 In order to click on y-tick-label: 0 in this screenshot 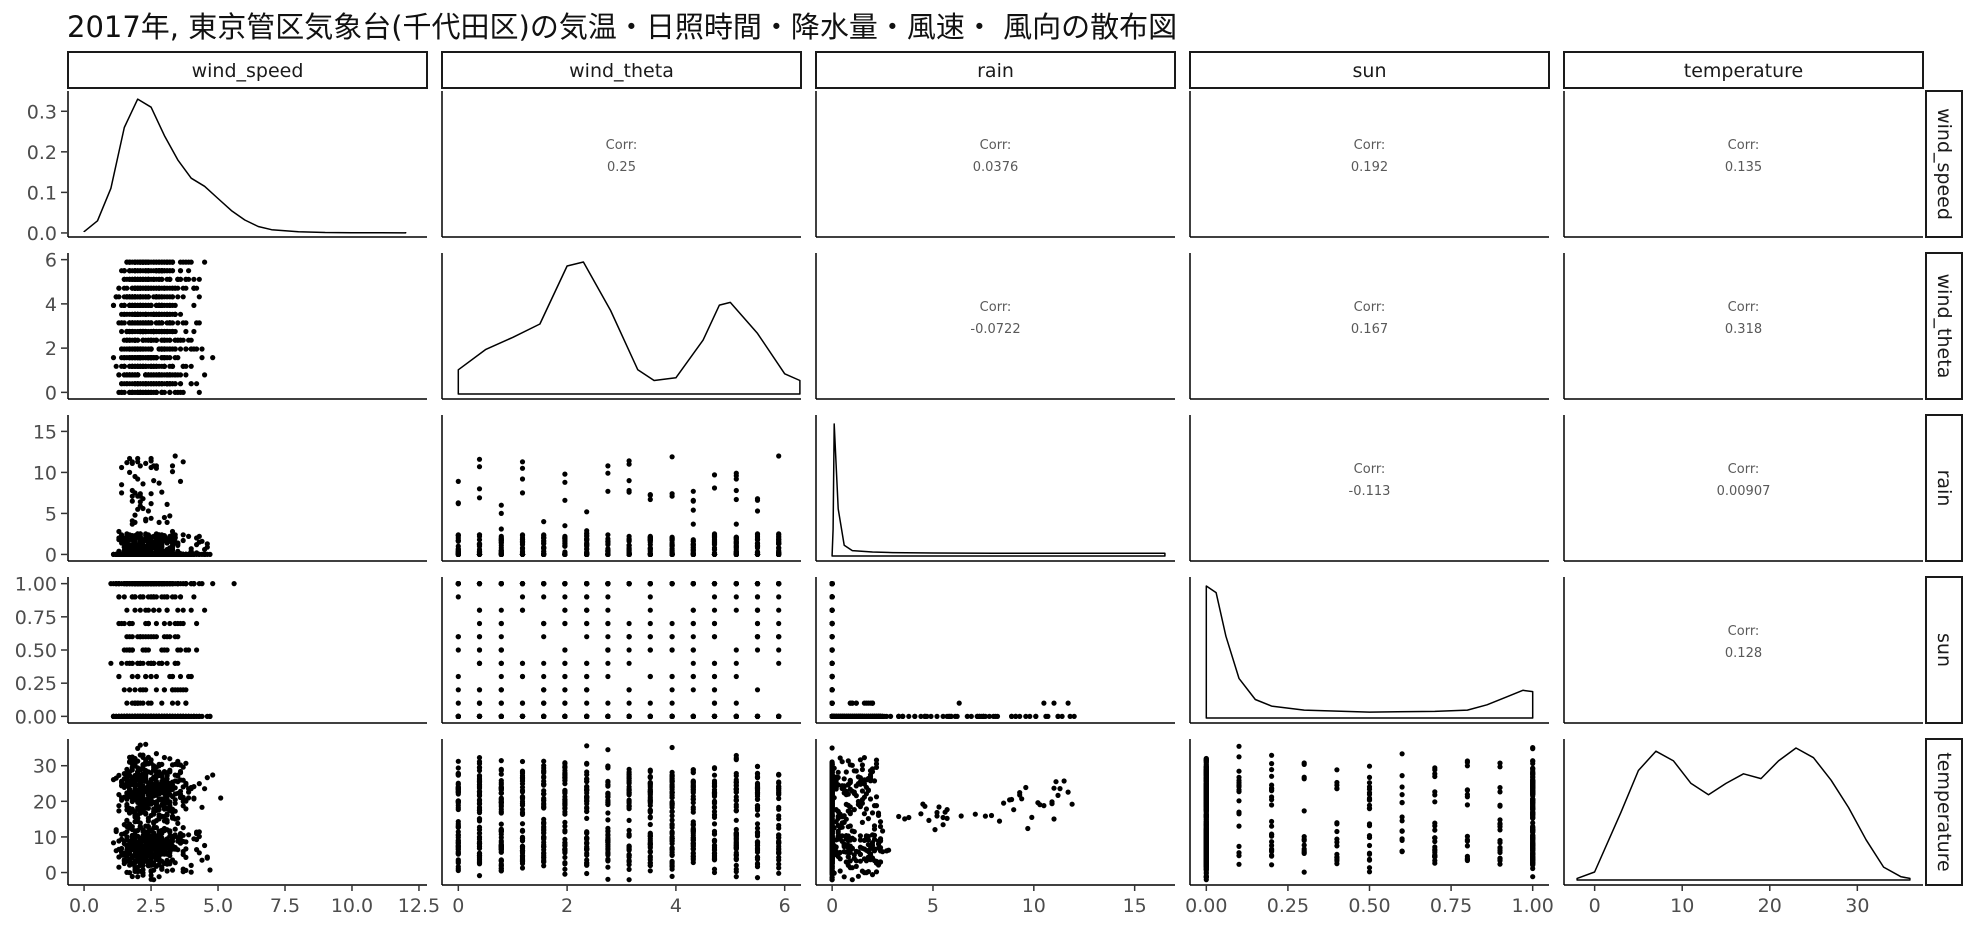, I will do `click(51, 393)`.